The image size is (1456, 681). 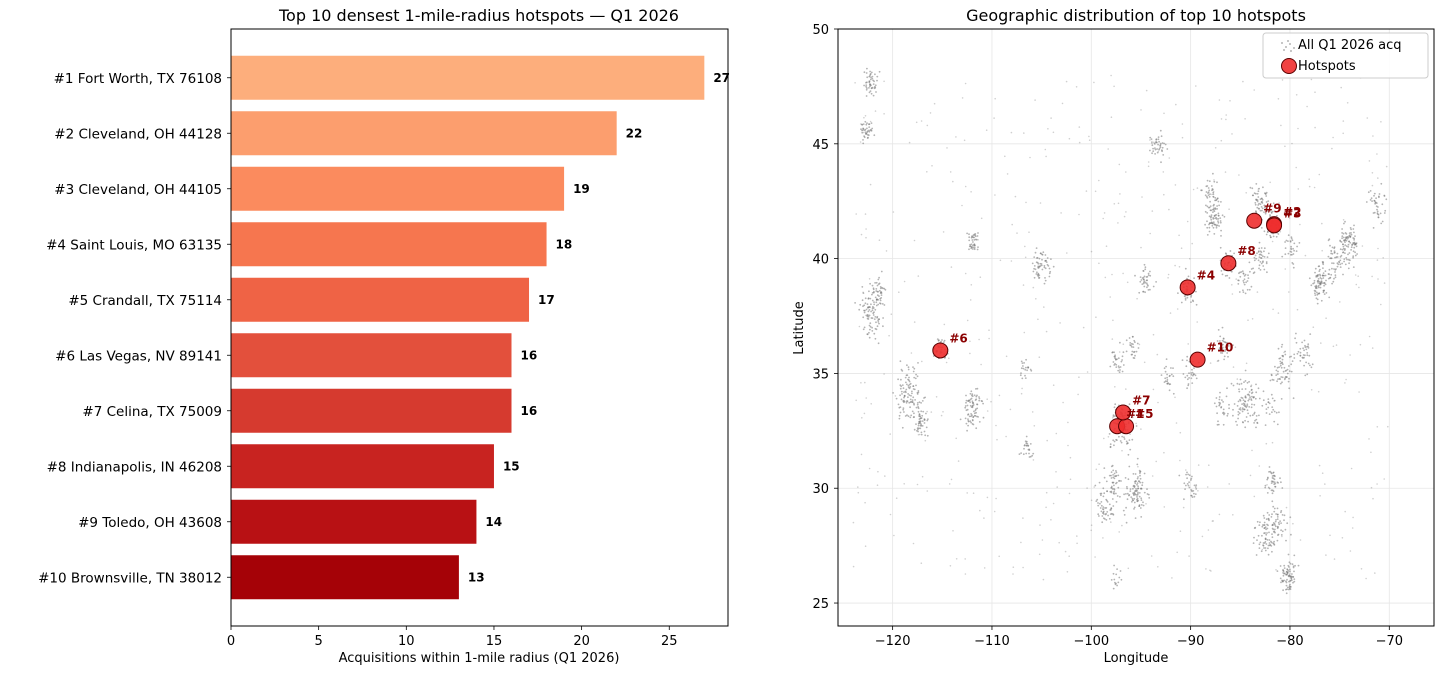 I want to click on y-tick-label: #7 Celina, TX 75009, so click(x=152, y=412).